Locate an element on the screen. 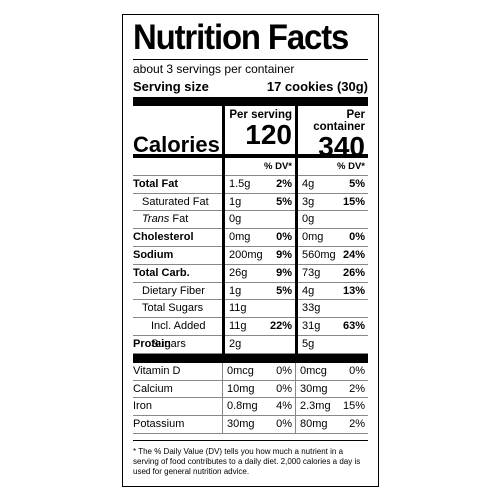 Image resolution: width=500 pixels, height=500 pixels. nutrient-row: Total Fat 1.5g 2% 4g 5% is located at coordinates (250, 184).